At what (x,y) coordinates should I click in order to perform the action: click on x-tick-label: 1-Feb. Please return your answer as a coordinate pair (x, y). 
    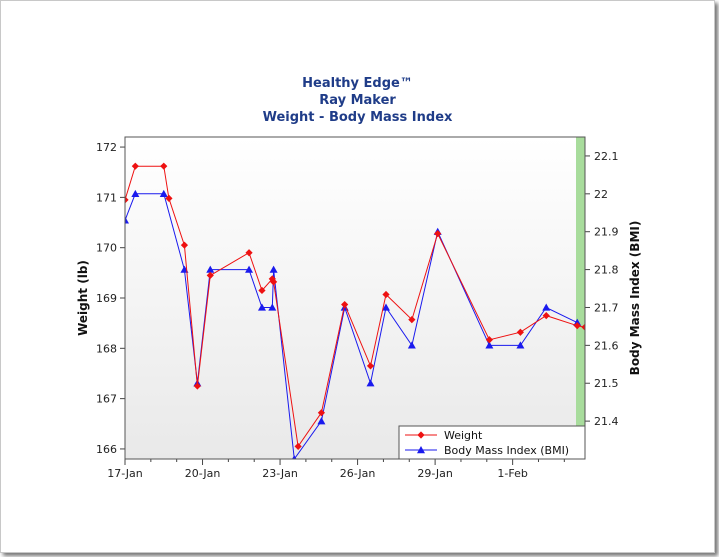
    Looking at the image, I should click on (512, 473).